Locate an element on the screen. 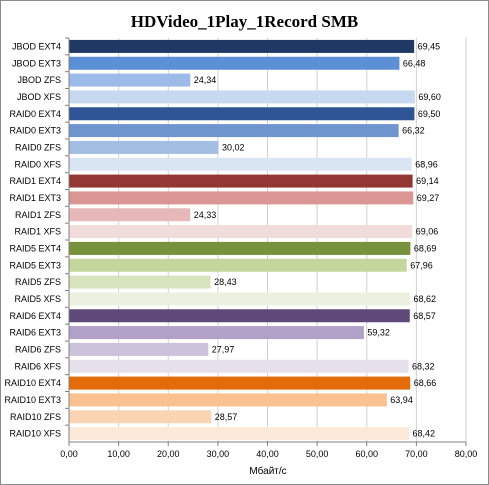 The height and width of the screenshot is (485, 489). data-label: 63,94 is located at coordinates (401, 400).